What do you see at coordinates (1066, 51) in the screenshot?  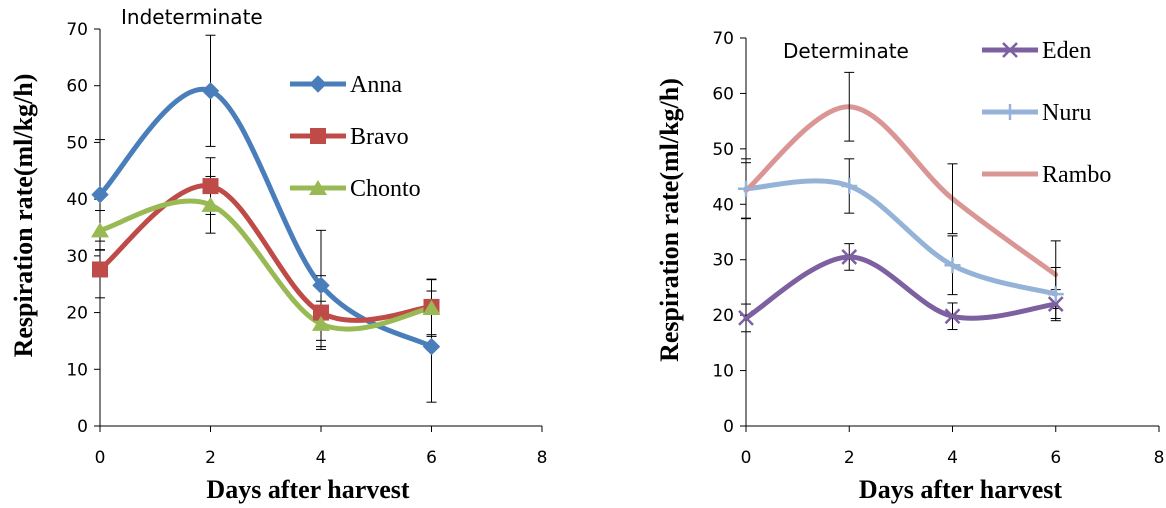 I see `legend-label: Eden` at bounding box center [1066, 51].